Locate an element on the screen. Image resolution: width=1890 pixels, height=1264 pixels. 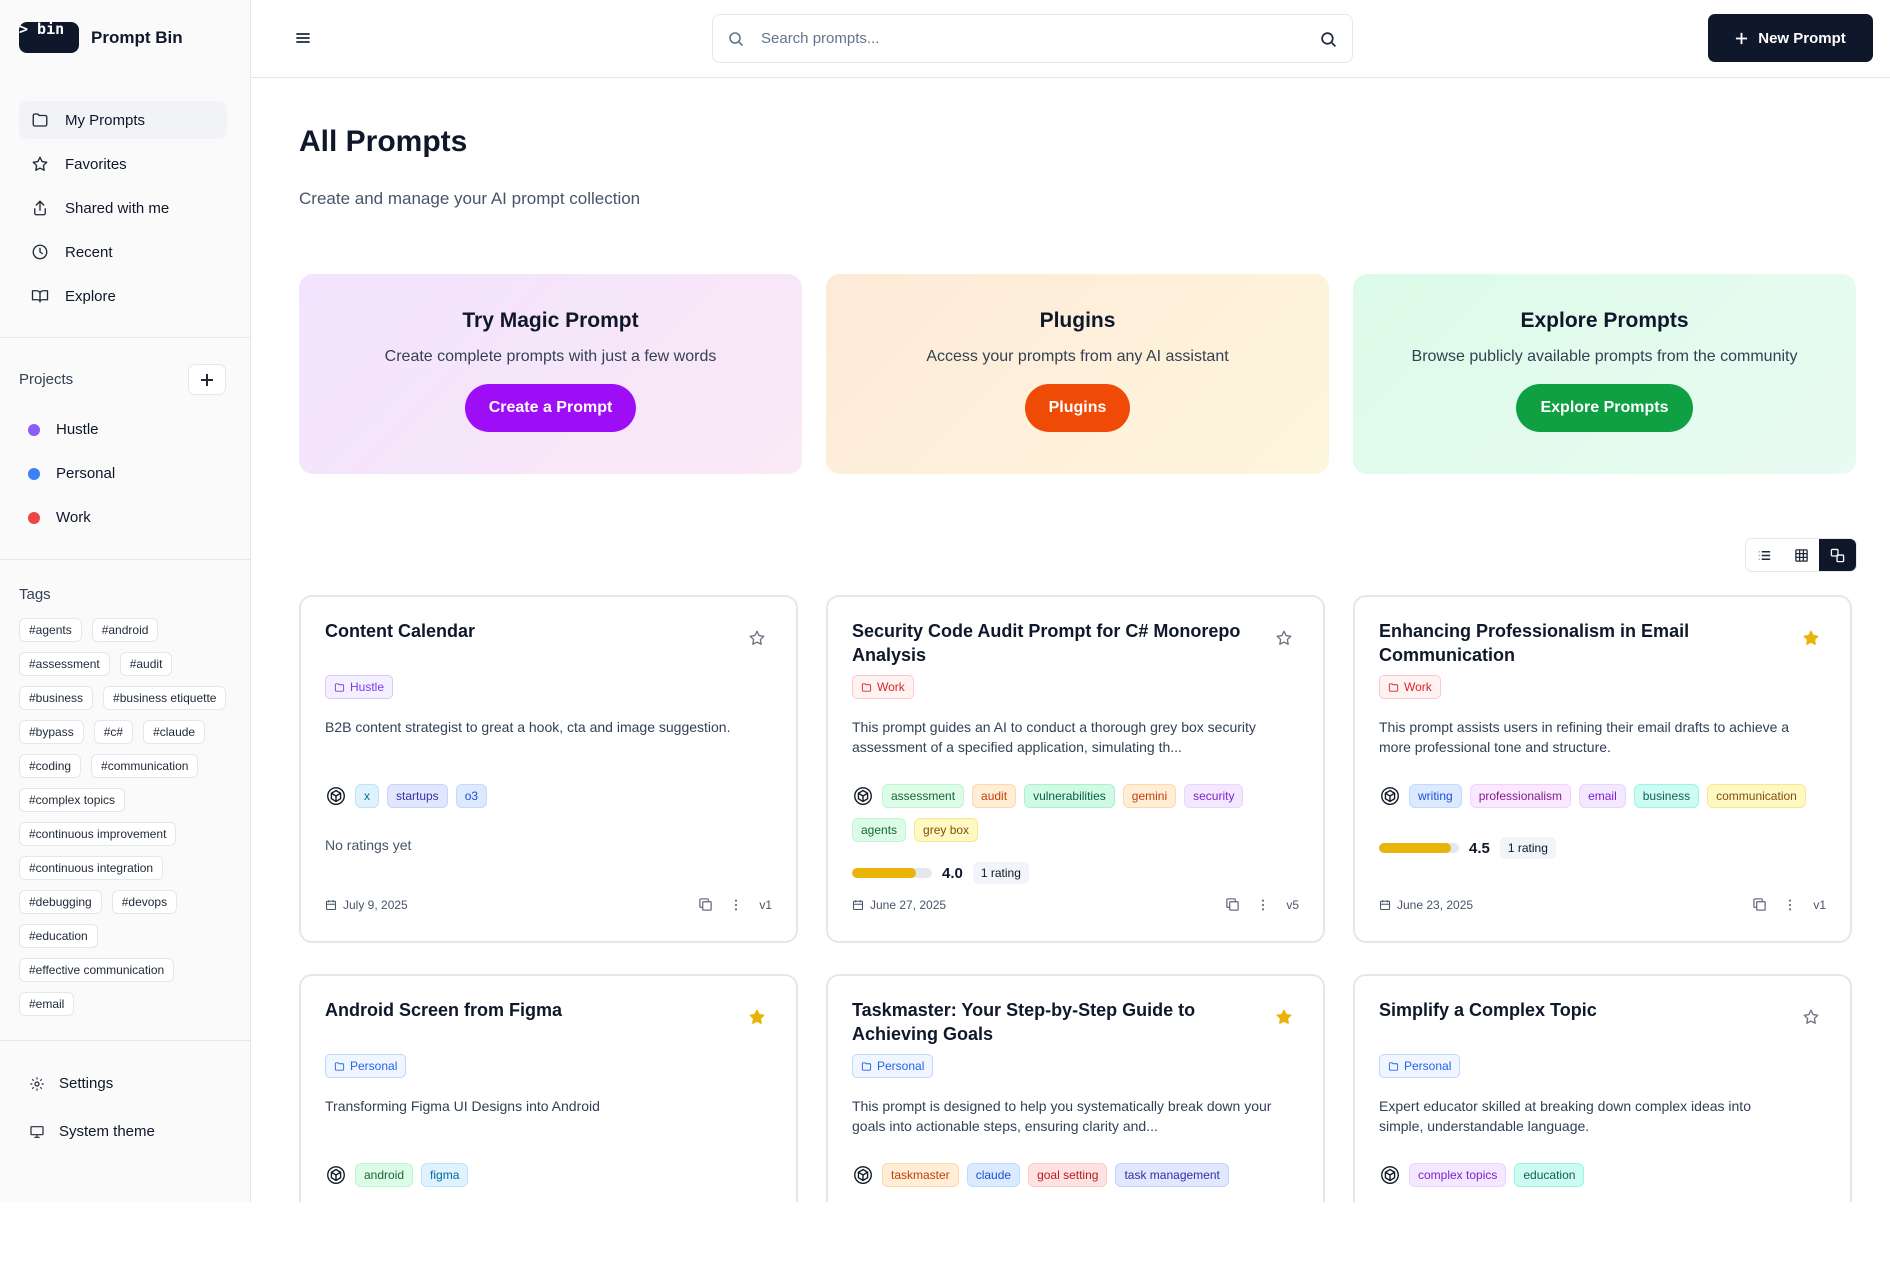
tag-chip: x is located at coordinates (367, 796).